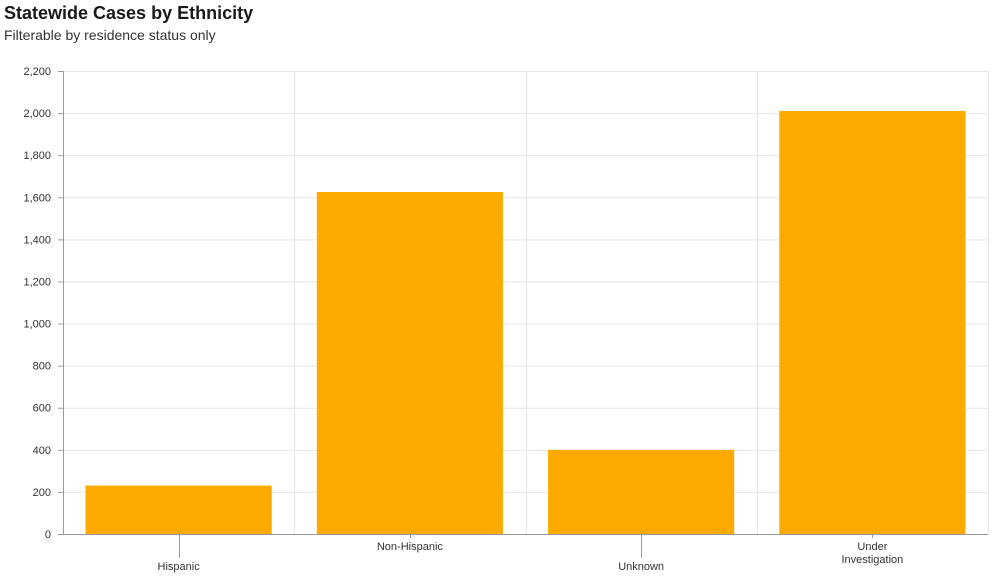 The width and height of the screenshot is (1005, 577). Describe the element at coordinates (641, 567) in the screenshot. I see `x-tick-label: Unknown` at that location.